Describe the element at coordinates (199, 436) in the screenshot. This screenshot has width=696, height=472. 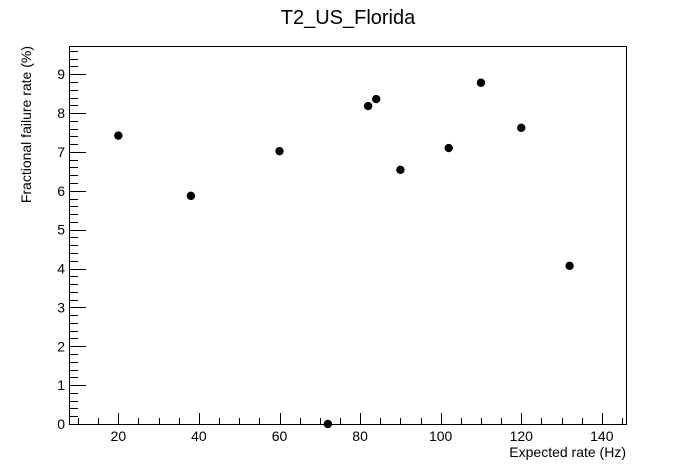
I see `x-tick-label: 40` at that location.